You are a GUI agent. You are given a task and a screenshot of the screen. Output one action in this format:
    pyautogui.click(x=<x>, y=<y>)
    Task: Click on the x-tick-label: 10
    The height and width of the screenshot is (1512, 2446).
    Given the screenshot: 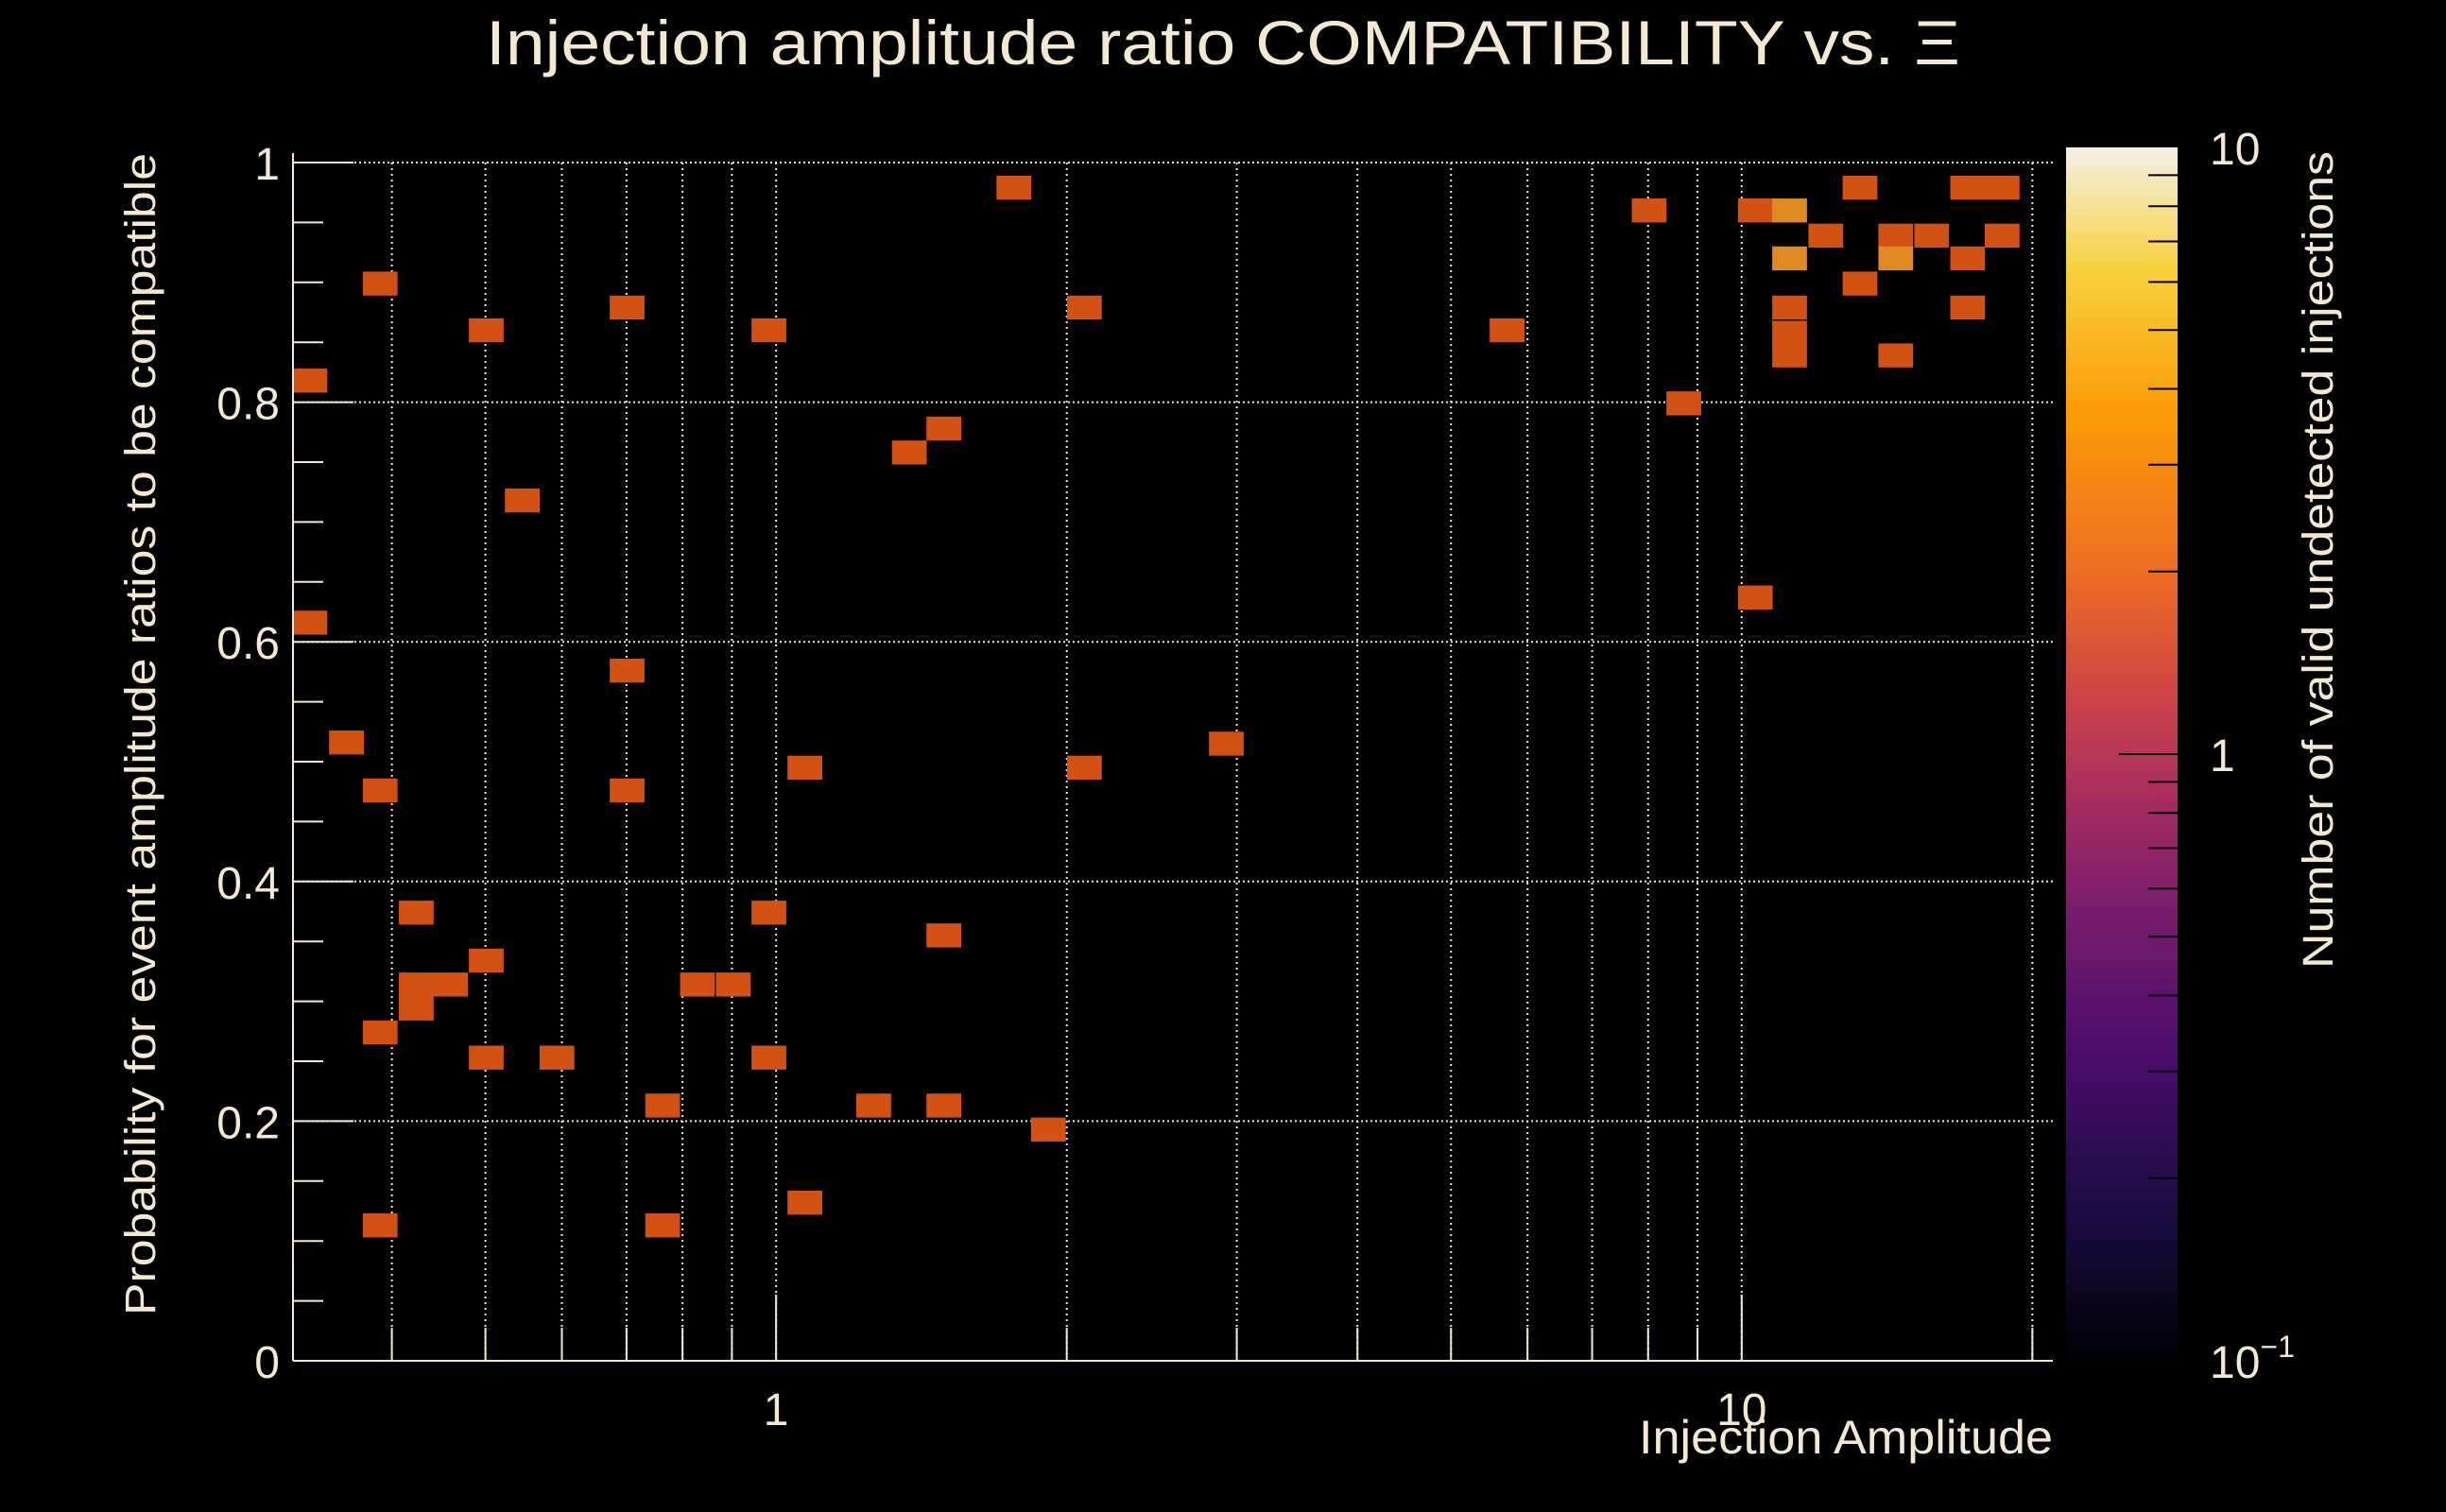 What is the action you would take?
    pyautogui.click(x=1741, y=1410)
    